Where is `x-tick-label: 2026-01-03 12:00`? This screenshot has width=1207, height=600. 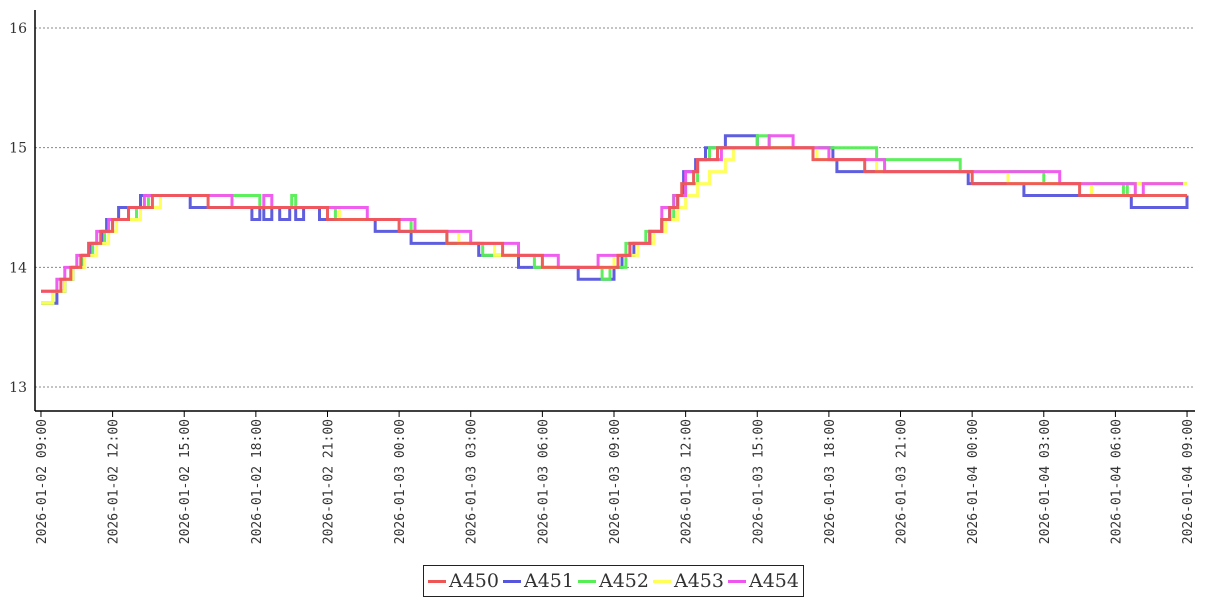
x-tick-label: 2026-01-03 12:00 is located at coordinates (687, 481).